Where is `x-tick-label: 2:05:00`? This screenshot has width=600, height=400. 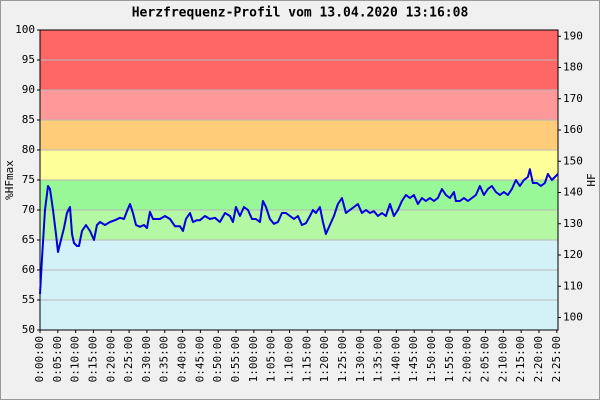
x-tick-label: 2:05:00 is located at coordinates (485, 359).